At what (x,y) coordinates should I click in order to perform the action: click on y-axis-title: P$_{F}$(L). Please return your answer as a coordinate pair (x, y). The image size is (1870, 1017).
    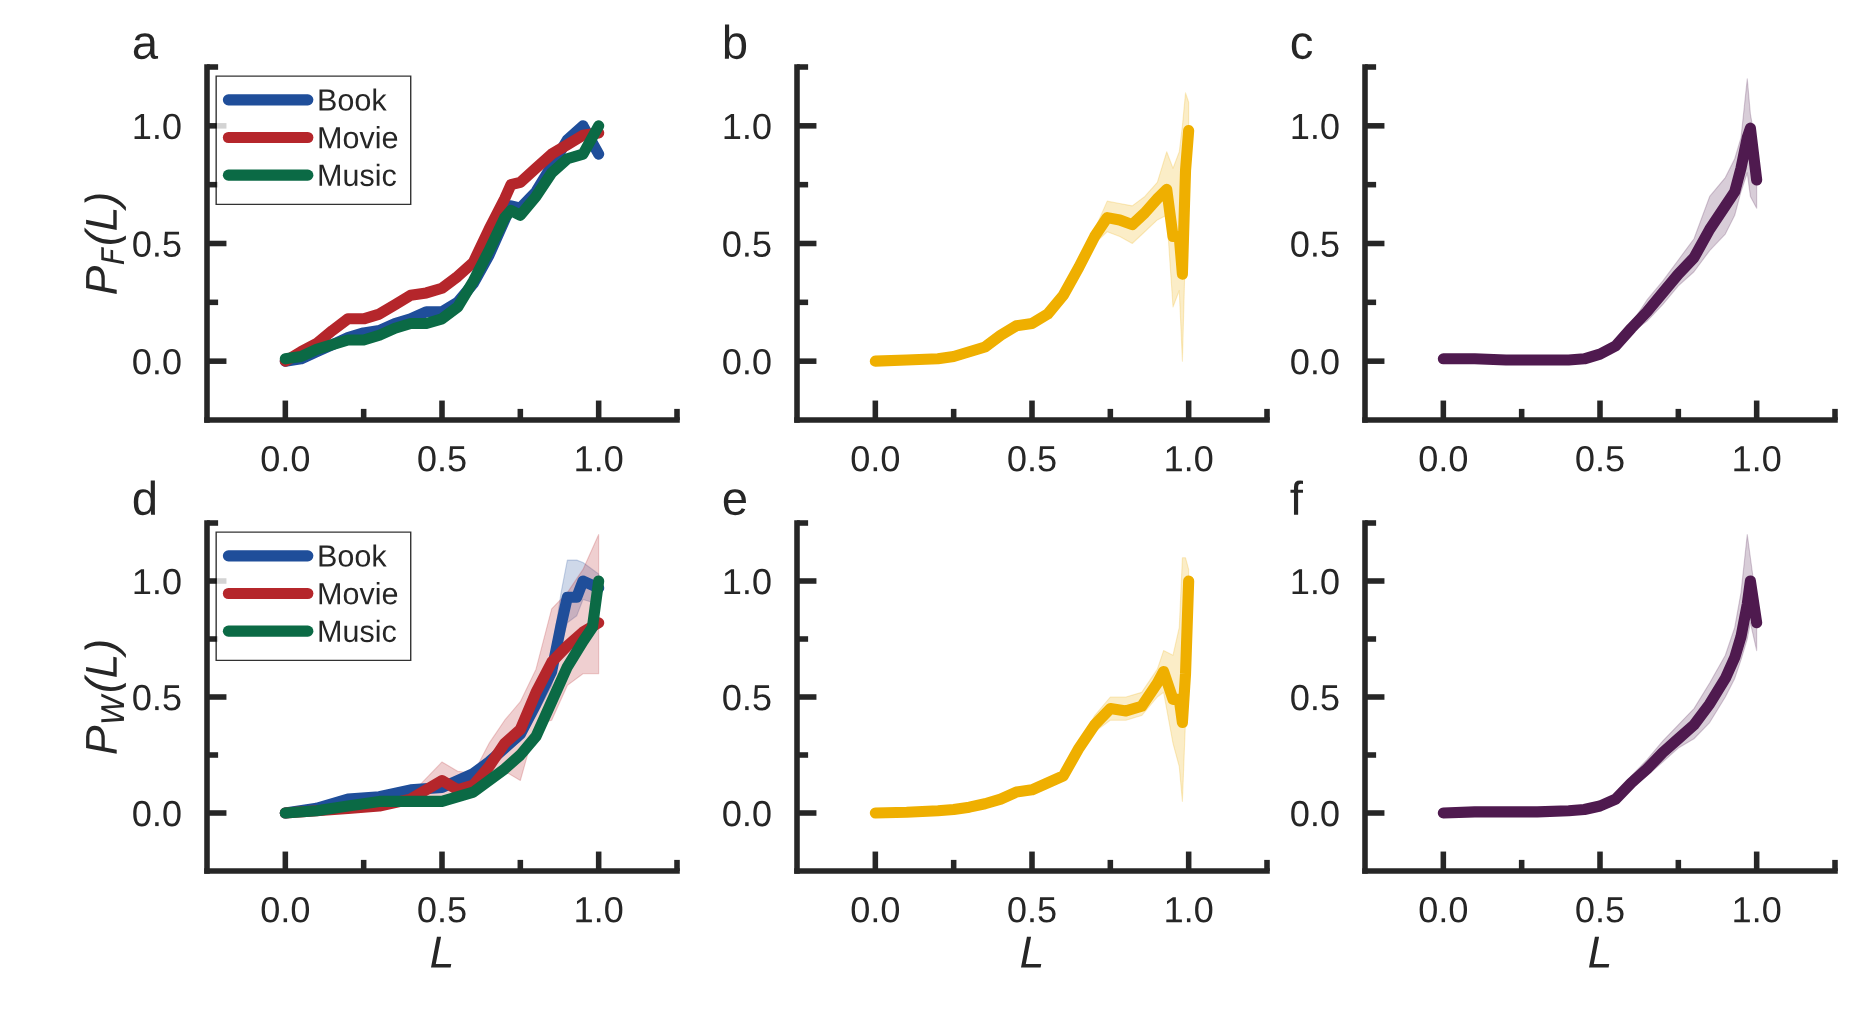
    Looking at the image, I should click on (105, 244).